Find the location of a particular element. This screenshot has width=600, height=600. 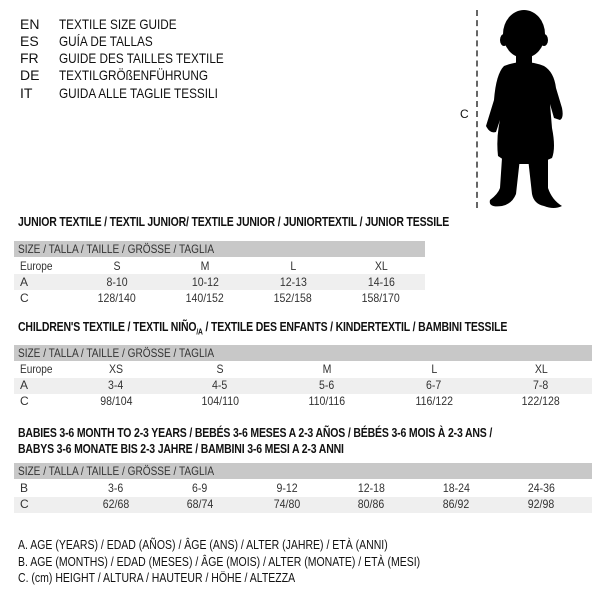

table-cell: 128/140 is located at coordinates (117, 298).